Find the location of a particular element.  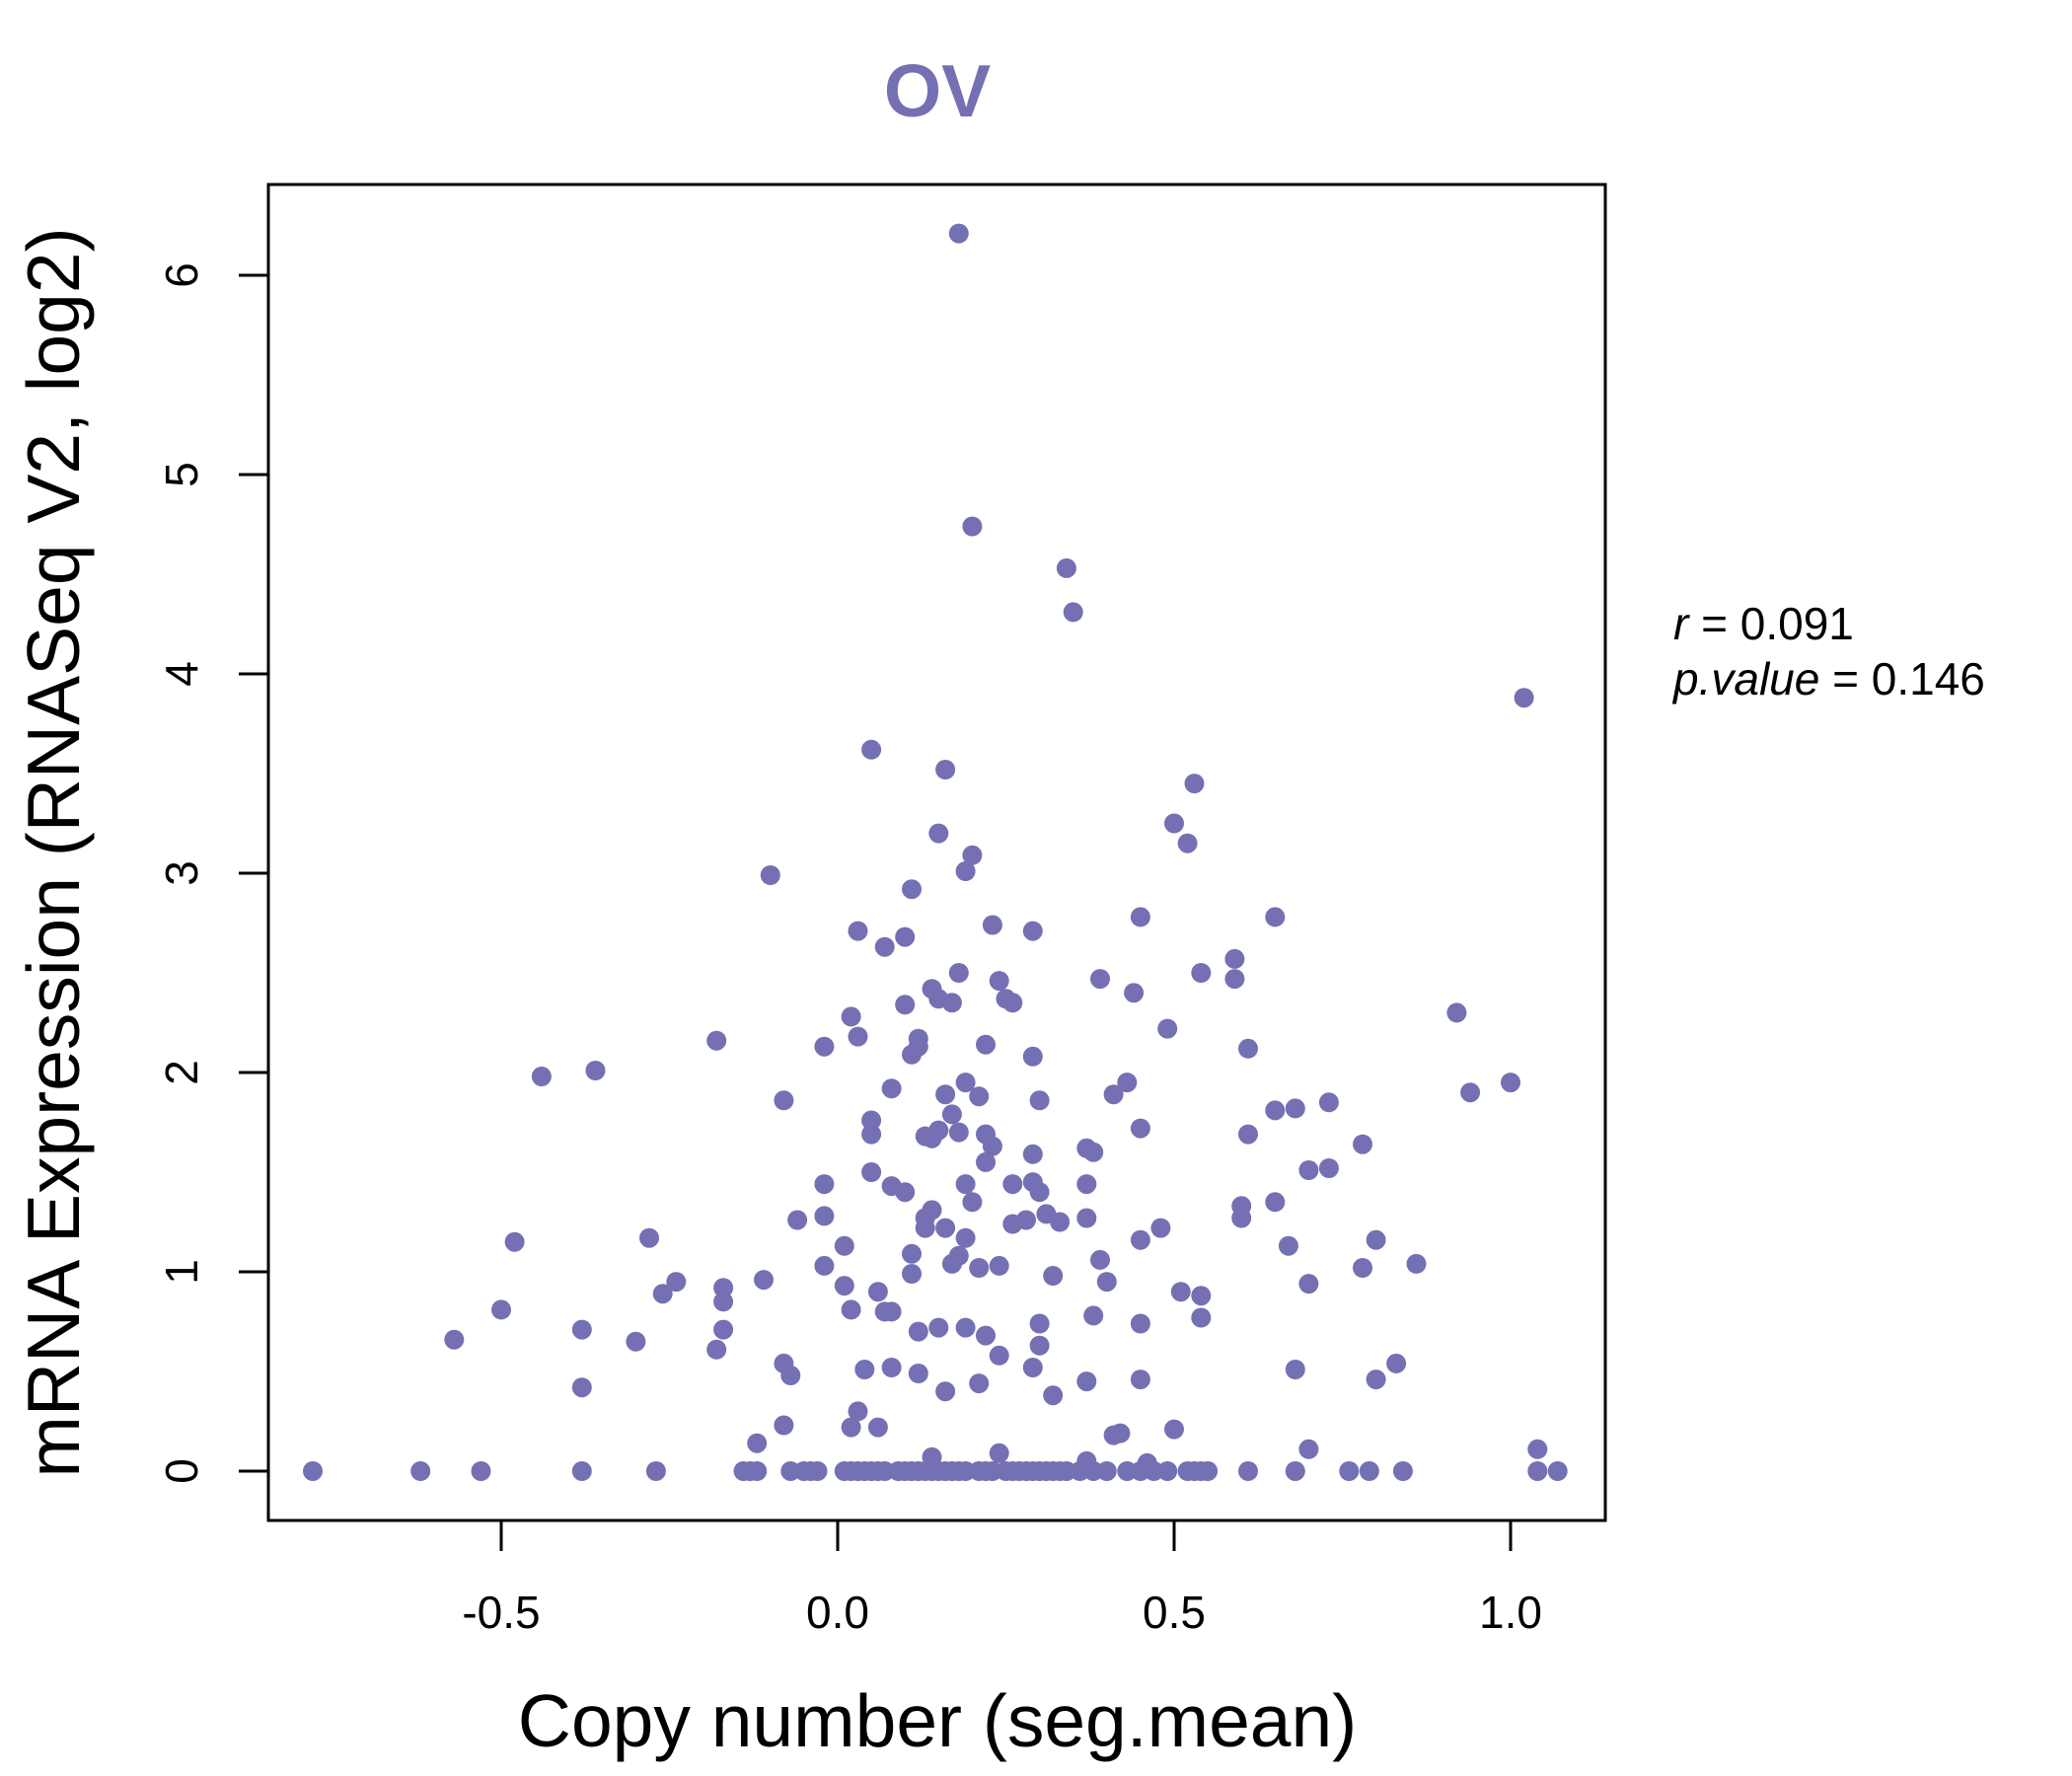

y-tick-label: 2 is located at coordinates (181, 1073).